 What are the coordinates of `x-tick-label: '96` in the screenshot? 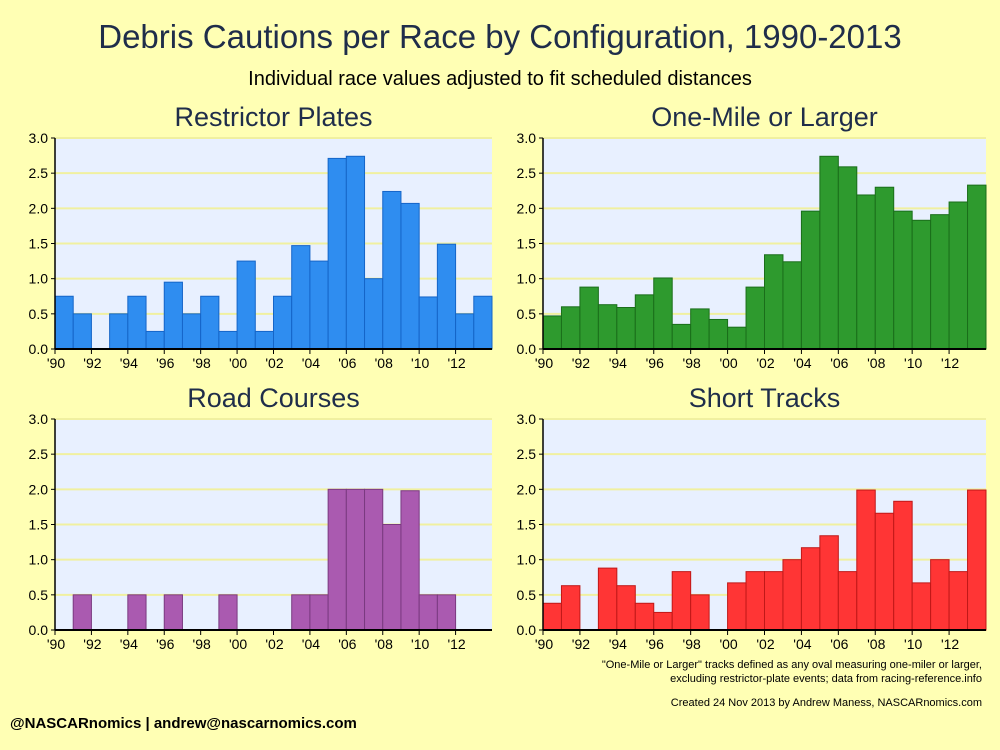 It's located at (655, 644).